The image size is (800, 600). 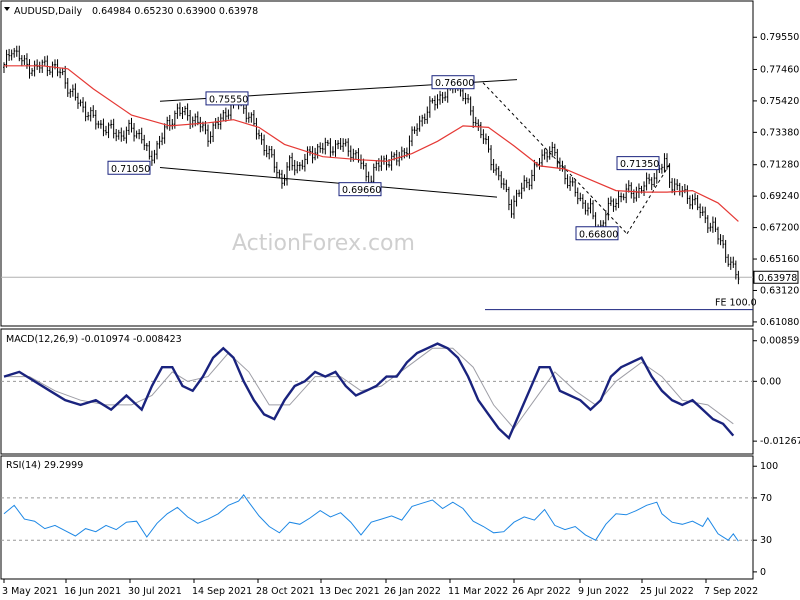 What do you see at coordinates (603, 591) in the screenshot?
I see `x-tick-label: 9 Jun 2022` at bounding box center [603, 591].